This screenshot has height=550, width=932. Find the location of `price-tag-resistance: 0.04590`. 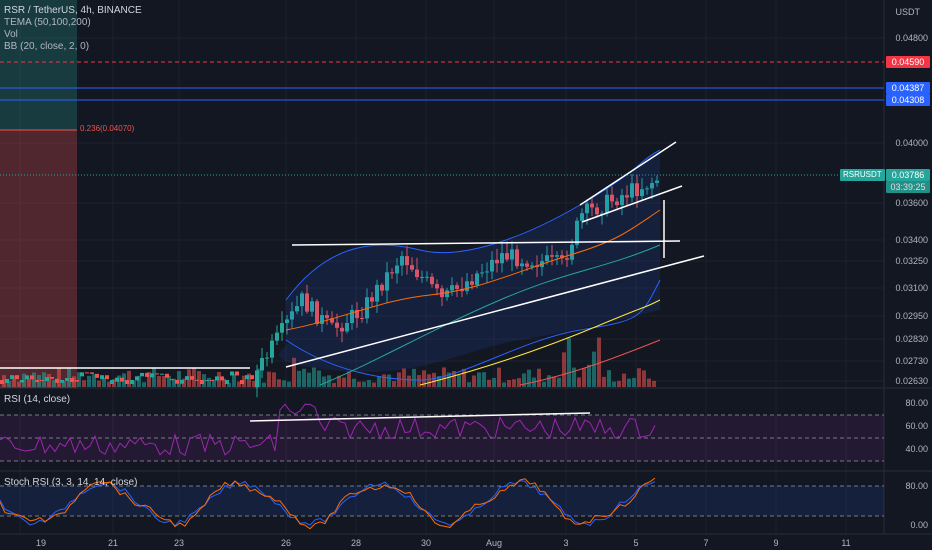

price-tag-resistance: 0.04590 is located at coordinates (908, 62).